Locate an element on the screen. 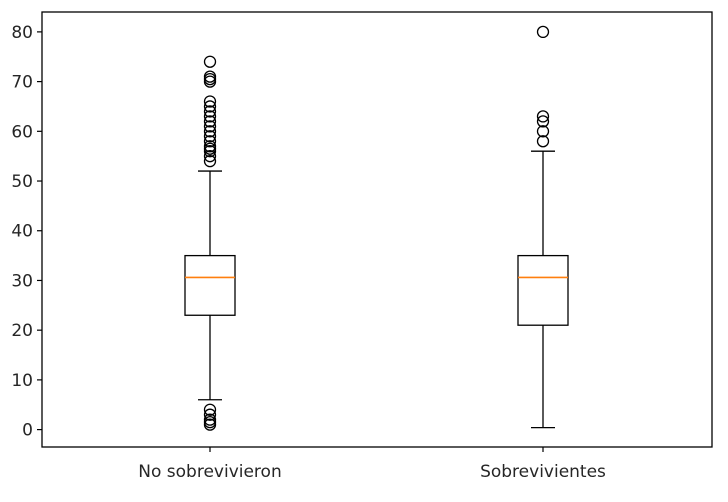 Image resolution: width=728 pixels, height=502 pixels. y-tick-label: 80 is located at coordinates (22, 33).